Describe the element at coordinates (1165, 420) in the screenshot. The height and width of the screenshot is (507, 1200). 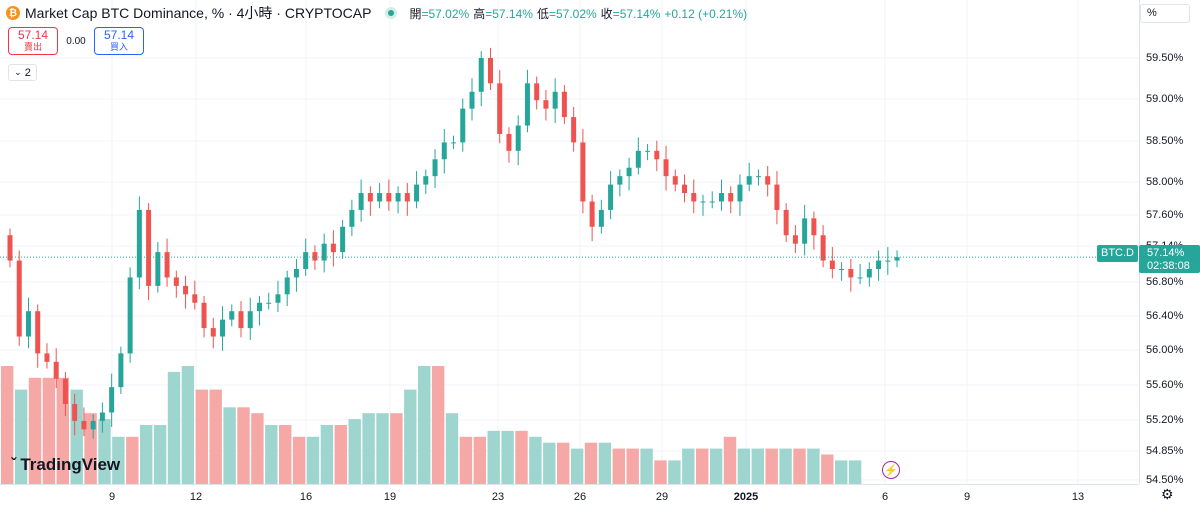
I see `price-scale-label: 55.20%` at that location.